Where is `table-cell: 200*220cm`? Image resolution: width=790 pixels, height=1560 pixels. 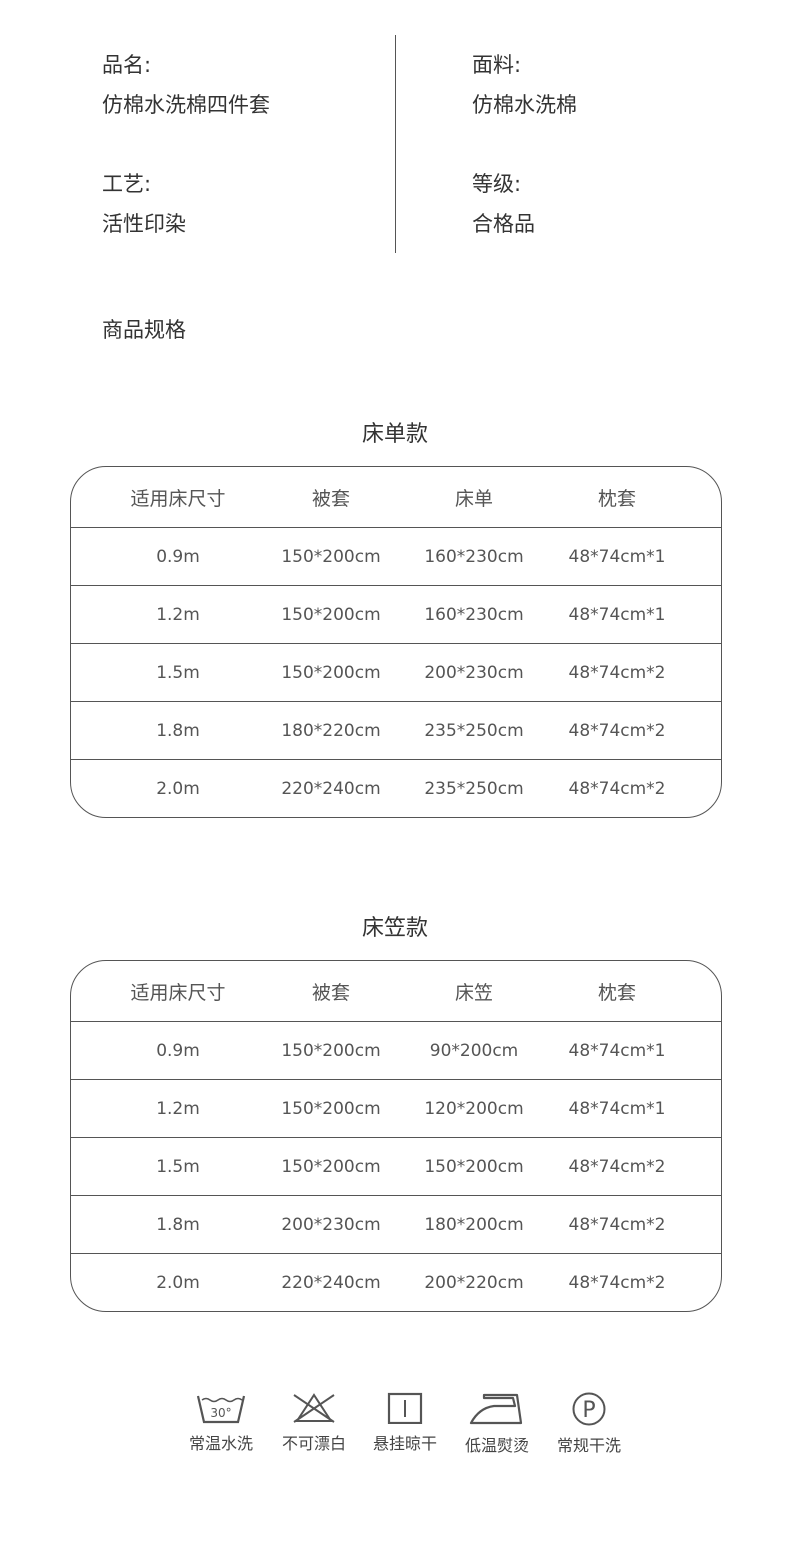
table-cell: 200*220cm is located at coordinates (474, 1282).